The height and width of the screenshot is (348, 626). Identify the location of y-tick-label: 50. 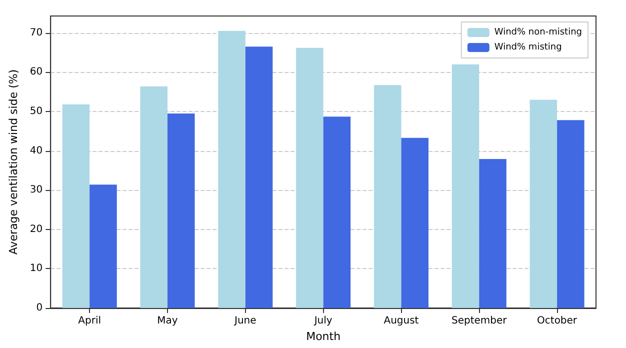
(36, 111).